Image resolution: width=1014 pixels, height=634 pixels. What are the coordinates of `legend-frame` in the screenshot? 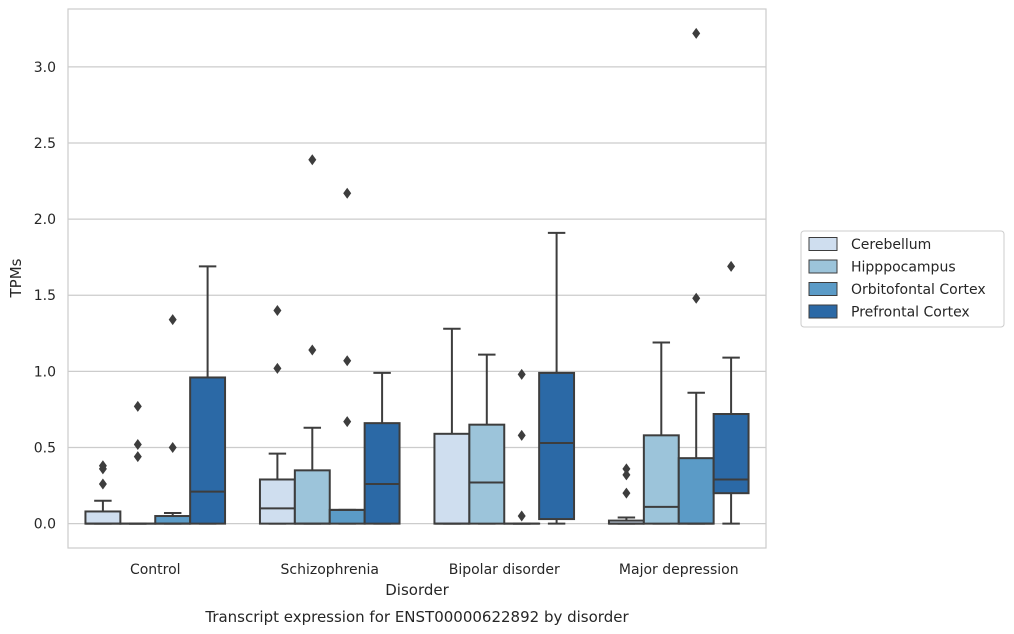 It's located at (902, 279).